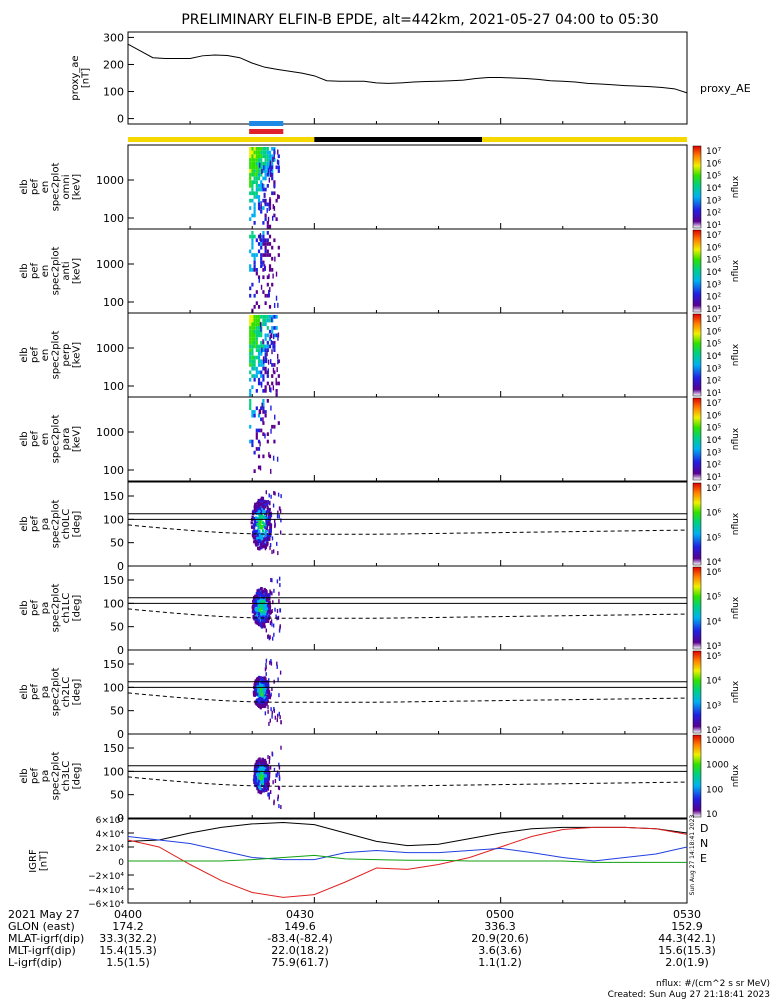  I want to click on y-tick-label: 150, so click(113, 580).